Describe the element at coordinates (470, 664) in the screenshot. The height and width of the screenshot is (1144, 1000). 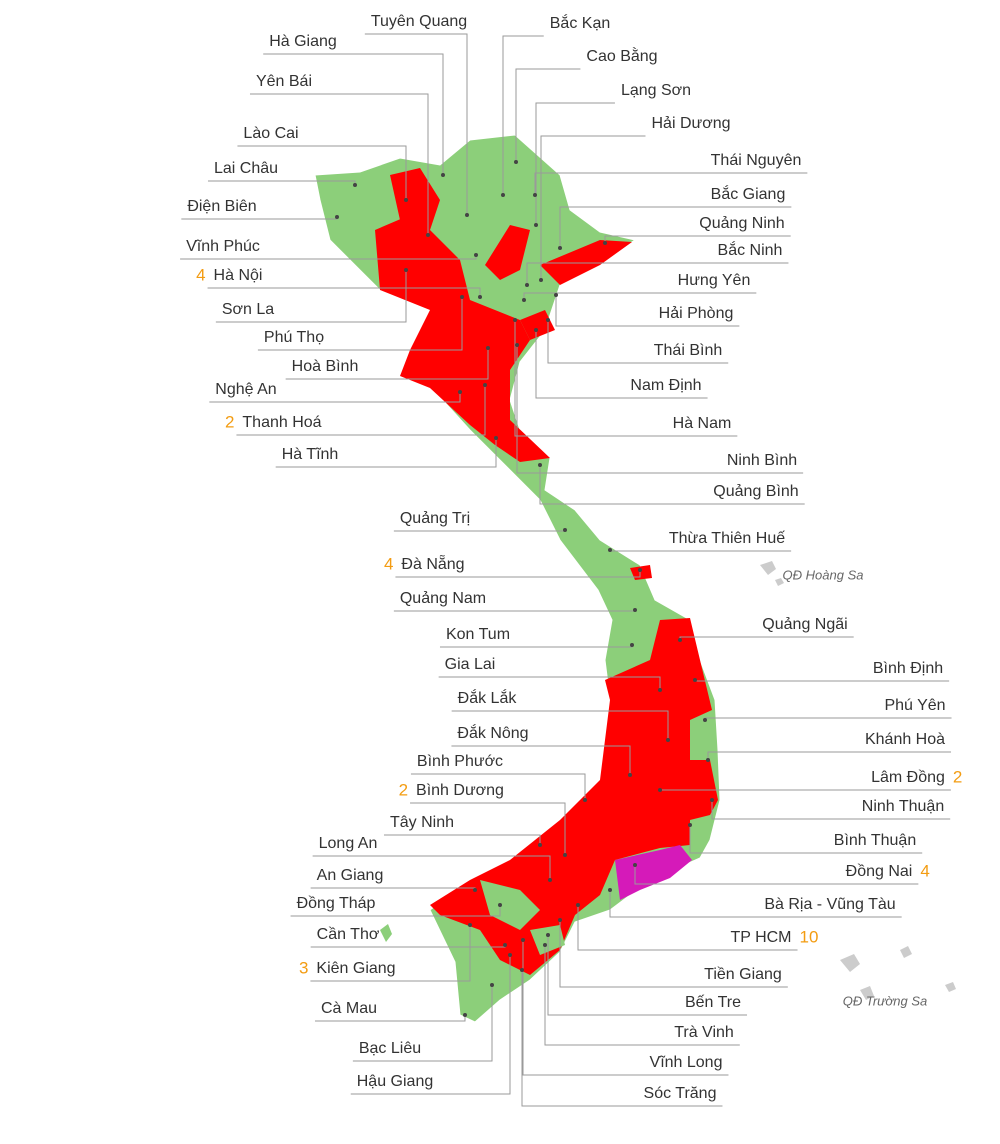
I see `province-label: Gia Lai` at that location.